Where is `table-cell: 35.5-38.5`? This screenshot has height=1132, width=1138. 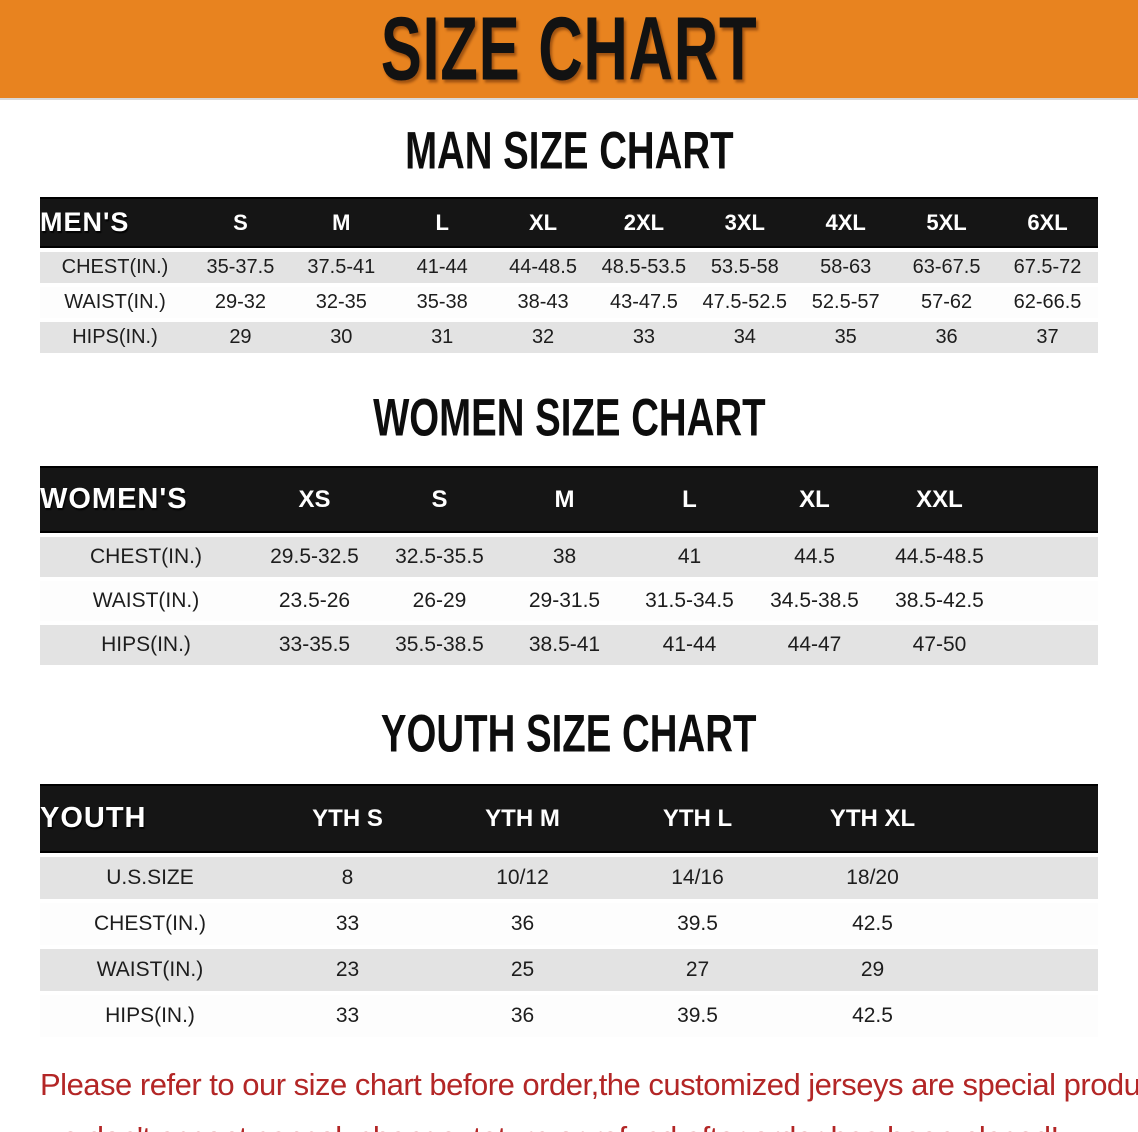 table-cell: 35.5-38.5 is located at coordinates (439, 645).